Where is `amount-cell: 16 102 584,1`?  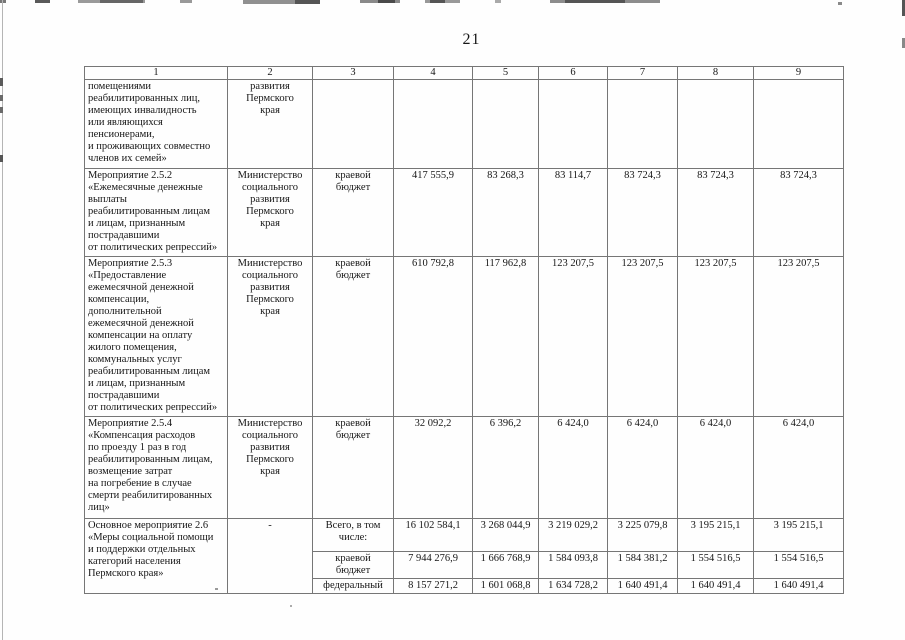 amount-cell: 16 102 584,1 is located at coordinates (433, 535).